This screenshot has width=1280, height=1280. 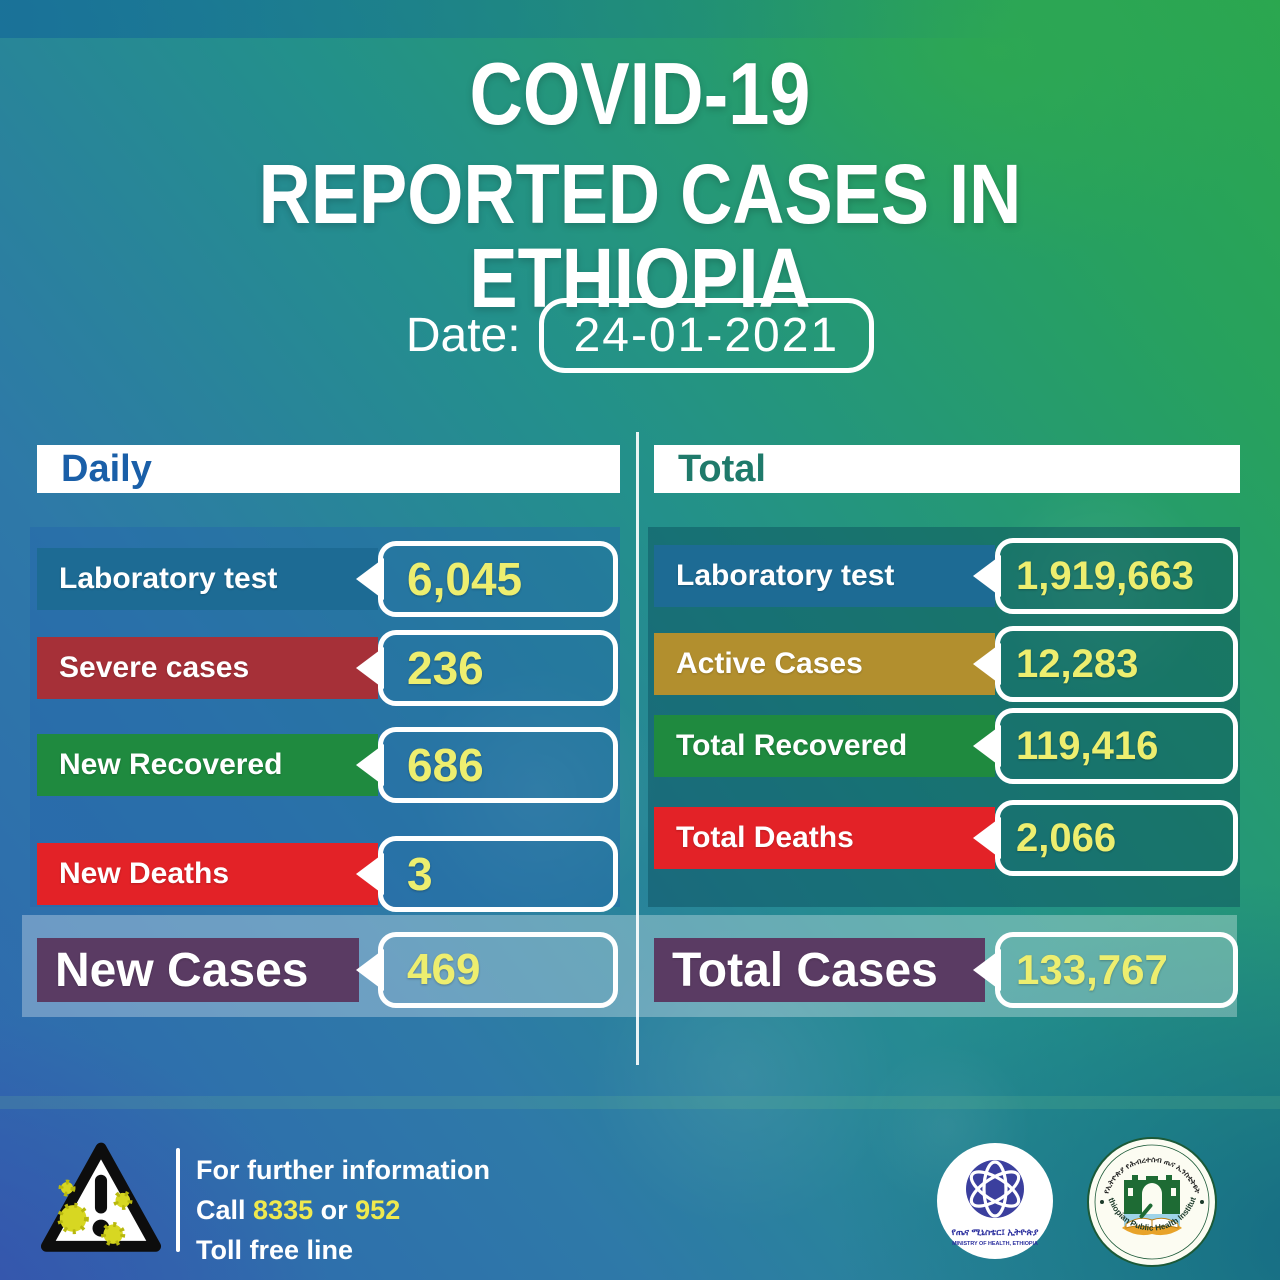 I want to click on total-cases-bar: Total Cases, so click(x=819, y=970).